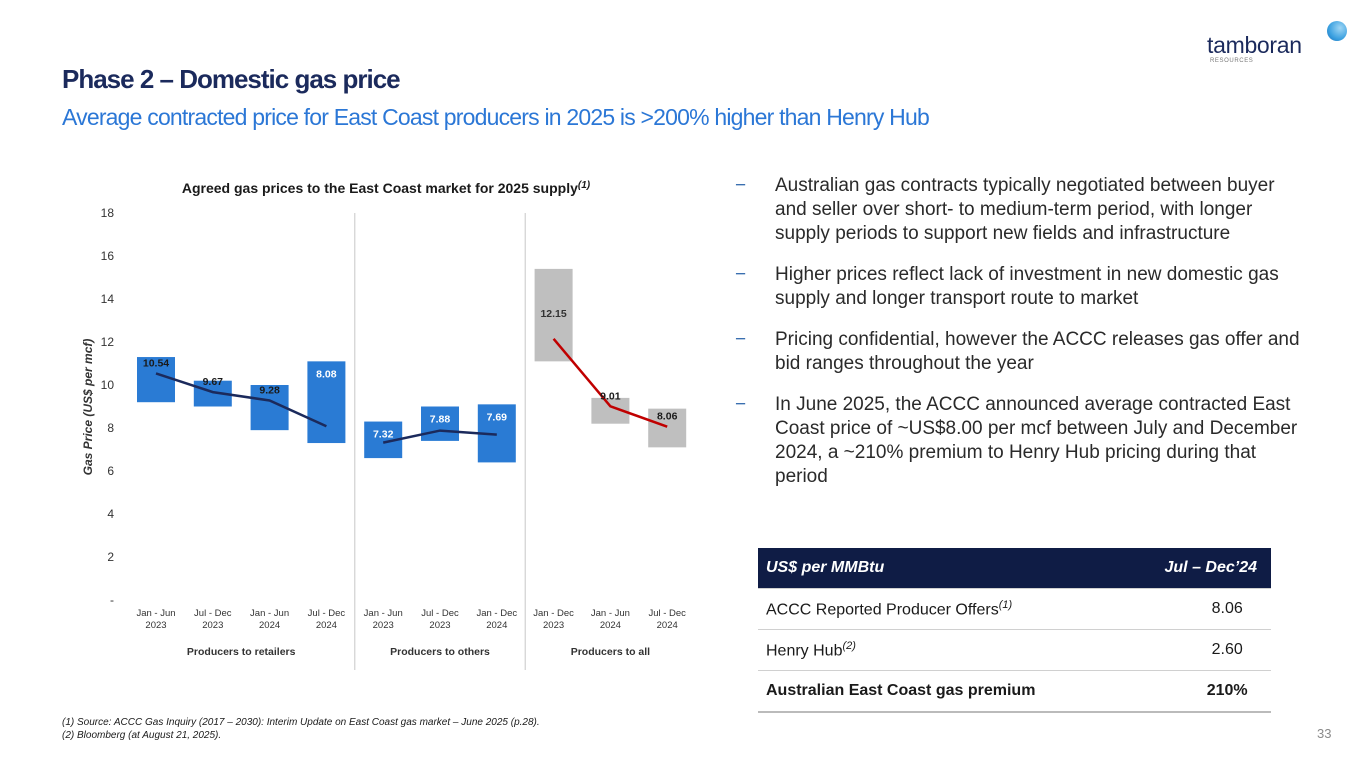 The image size is (1365, 768). Describe the element at coordinates (108, 256) in the screenshot. I see `y-tick-label: 16` at that location.